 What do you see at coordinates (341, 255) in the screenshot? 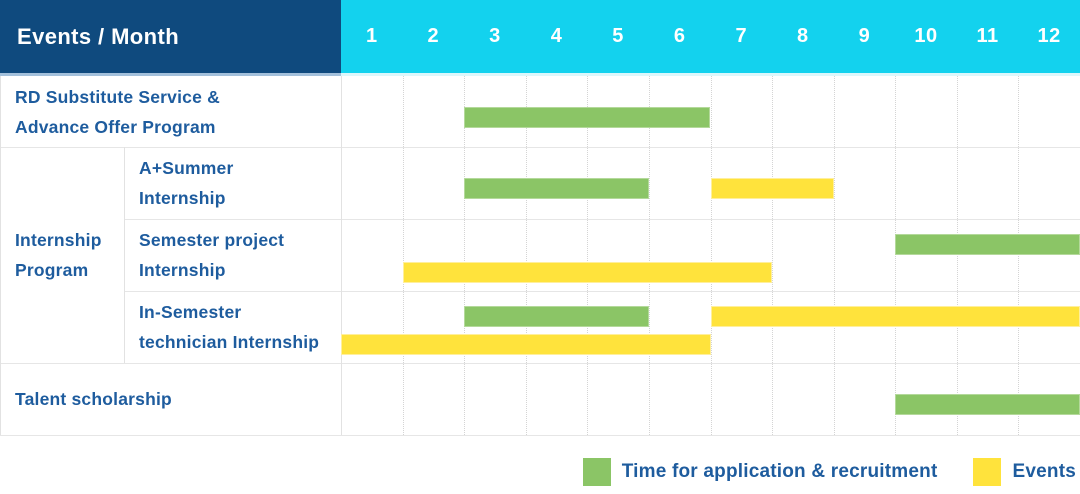
I see `label-grid-divider` at bounding box center [341, 255].